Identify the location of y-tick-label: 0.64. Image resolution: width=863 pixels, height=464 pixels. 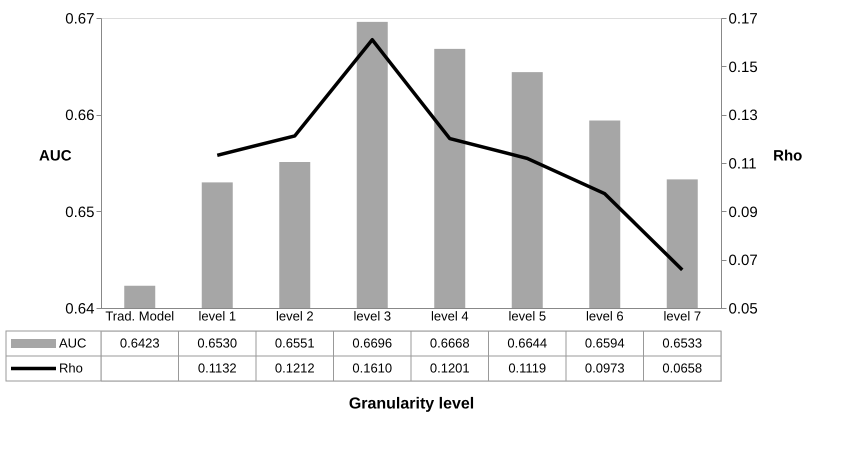
(79, 309).